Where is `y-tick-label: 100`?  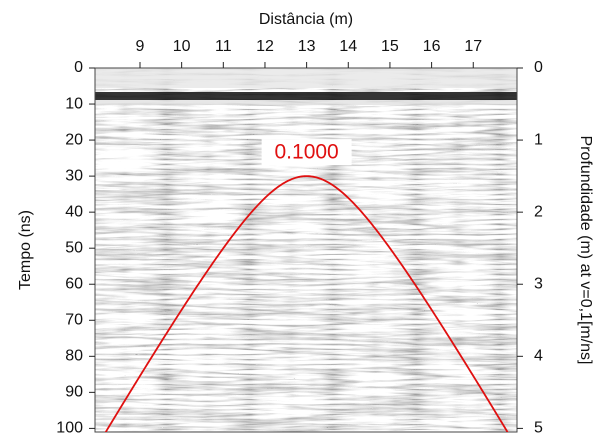 y-tick-label: 100 is located at coordinates (69, 428).